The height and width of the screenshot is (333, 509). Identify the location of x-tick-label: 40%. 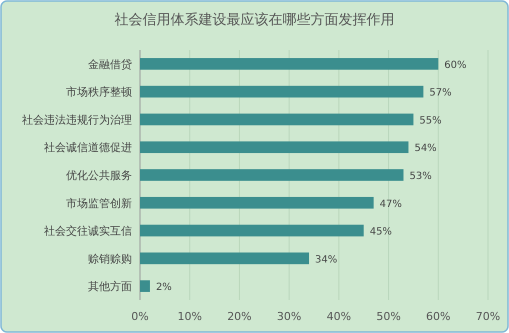
(339, 316).